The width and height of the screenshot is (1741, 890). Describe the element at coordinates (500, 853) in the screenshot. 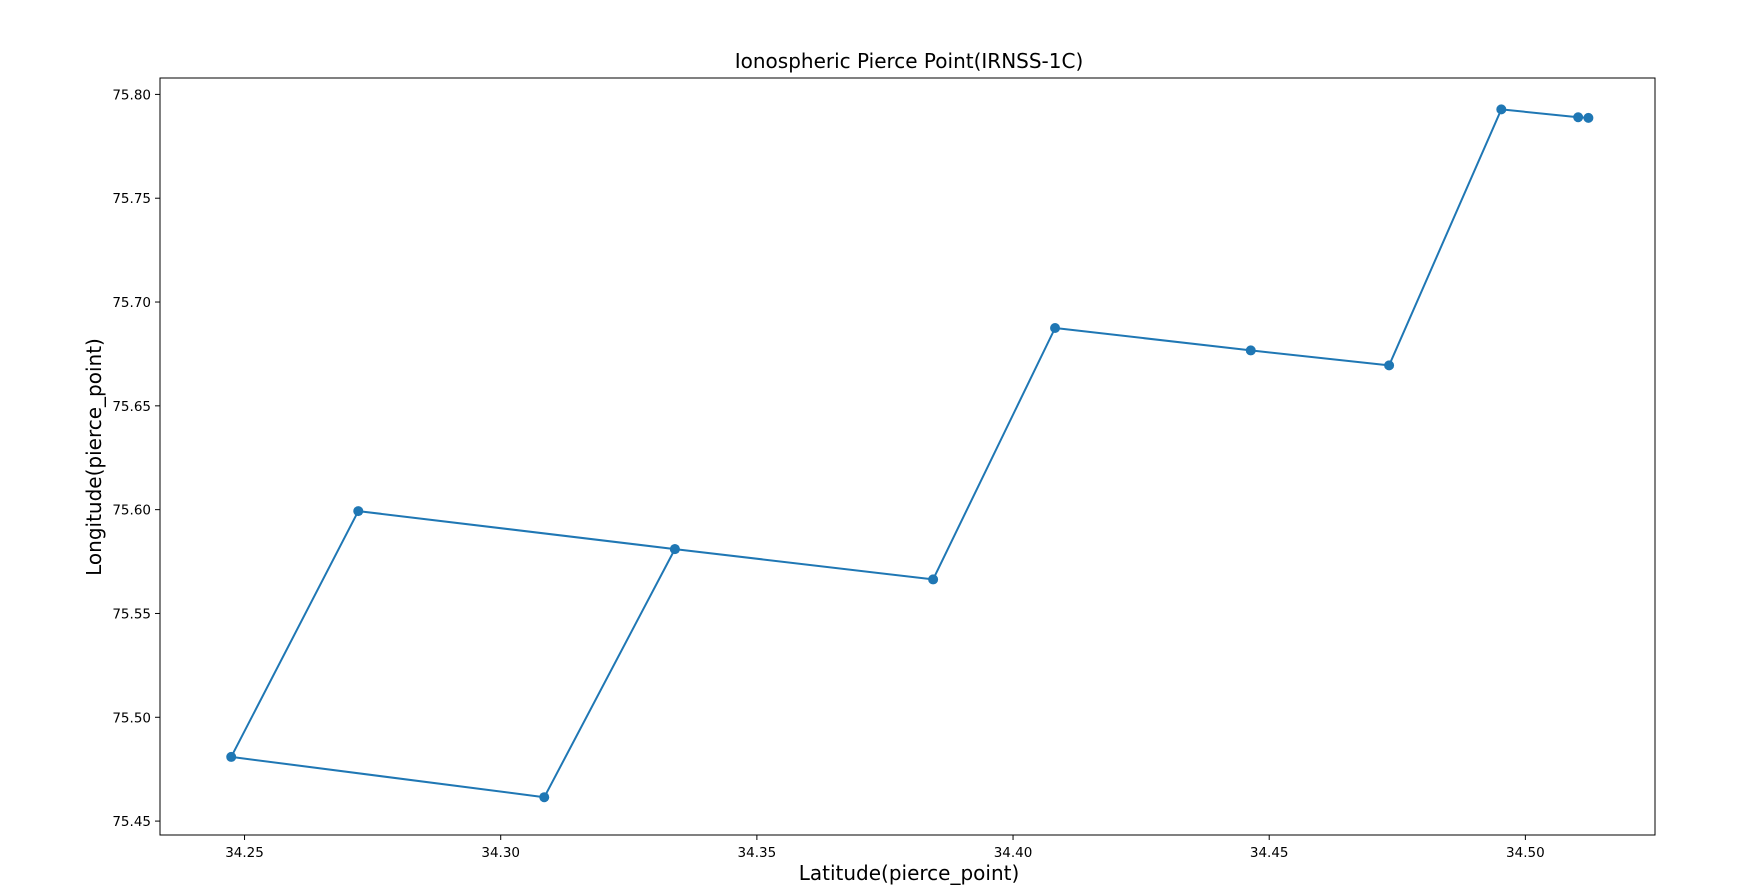

I see `x-tick-label: 34.30` at that location.